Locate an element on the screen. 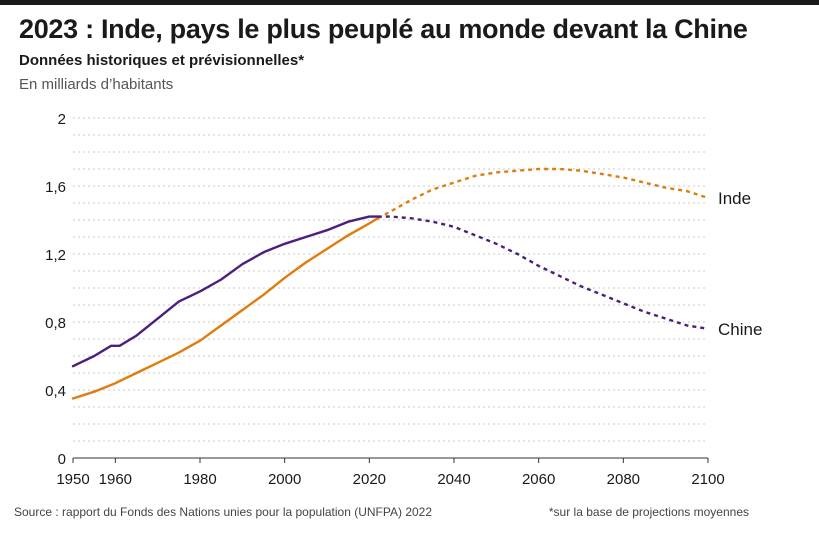  x-tick-label: 2080 is located at coordinates (623, 479).